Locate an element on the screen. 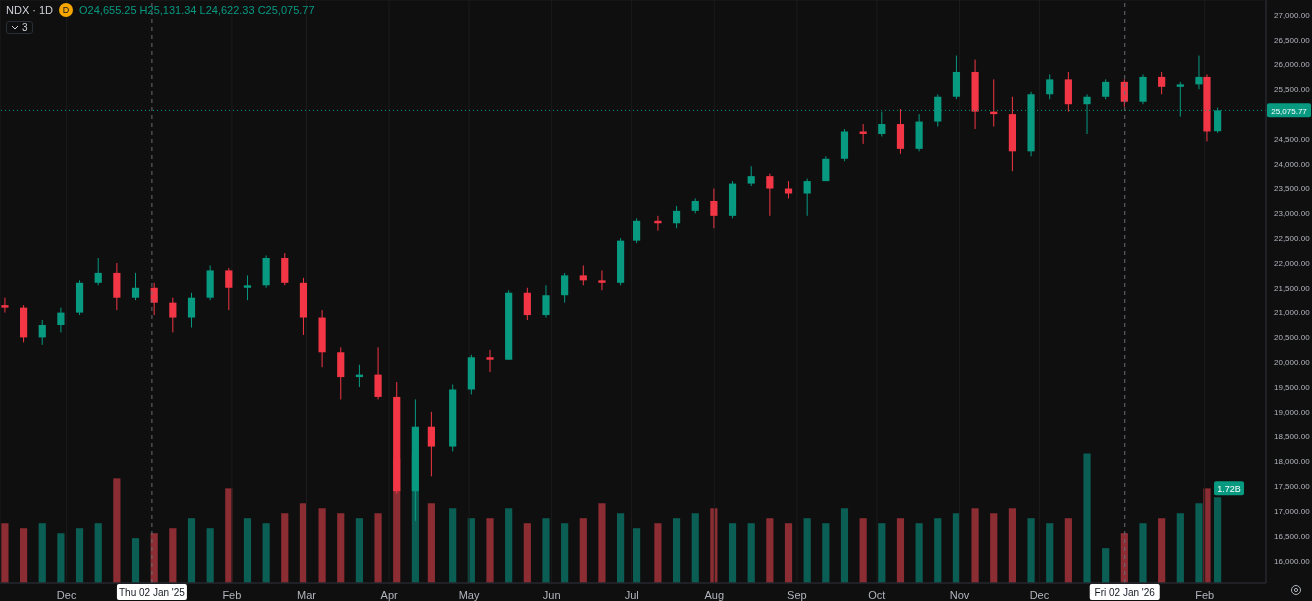 Image resolution: width=1312 pixels, height=601 pixels. x-tick-label: Jun is located at coordinates (551, 594).